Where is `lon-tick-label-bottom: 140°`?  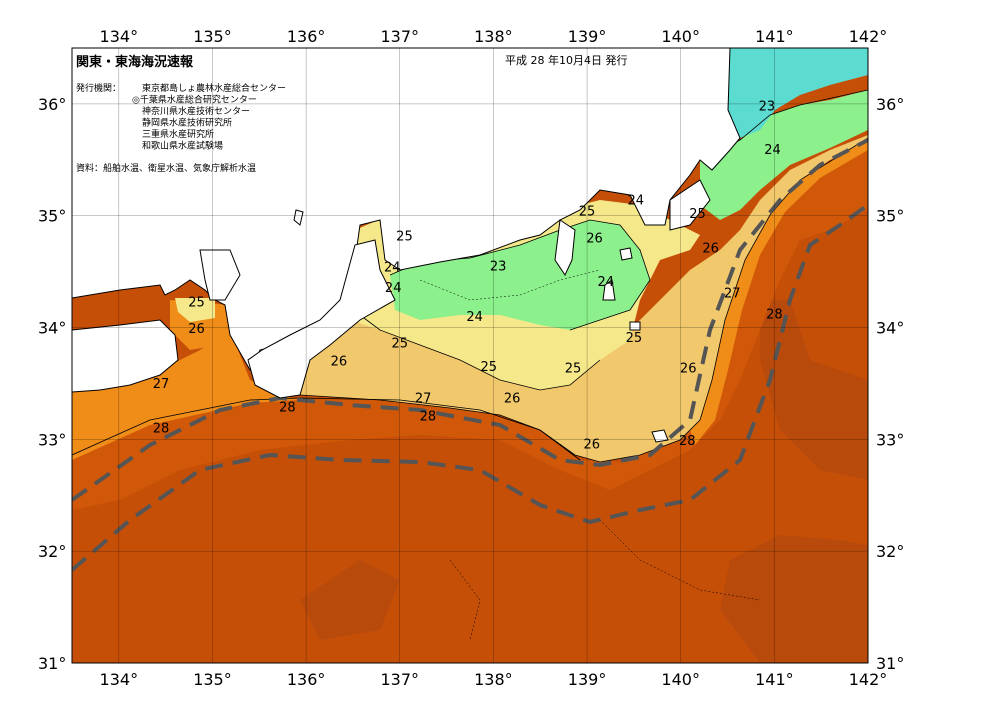
lon-tick-label-bottom: 140° is located at coordinates (680, 679).